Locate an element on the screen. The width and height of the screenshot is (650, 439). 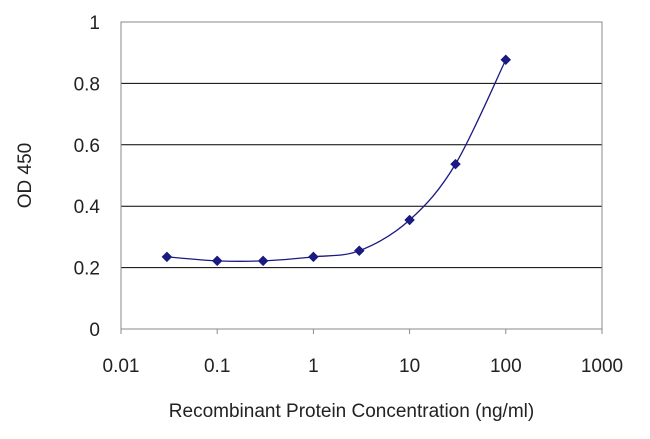
x-tick-label-2: 1 is located at coordinates (313, 366).